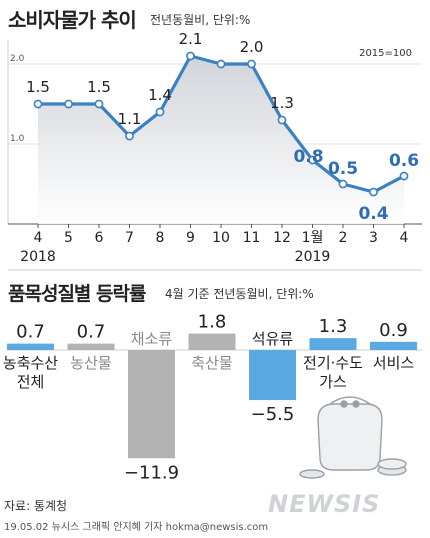 This screenshot has height=538, width=430. Describe the element at coordinates (68, 238) in the screenshot. I see `x-tick-label: 5` at that location.